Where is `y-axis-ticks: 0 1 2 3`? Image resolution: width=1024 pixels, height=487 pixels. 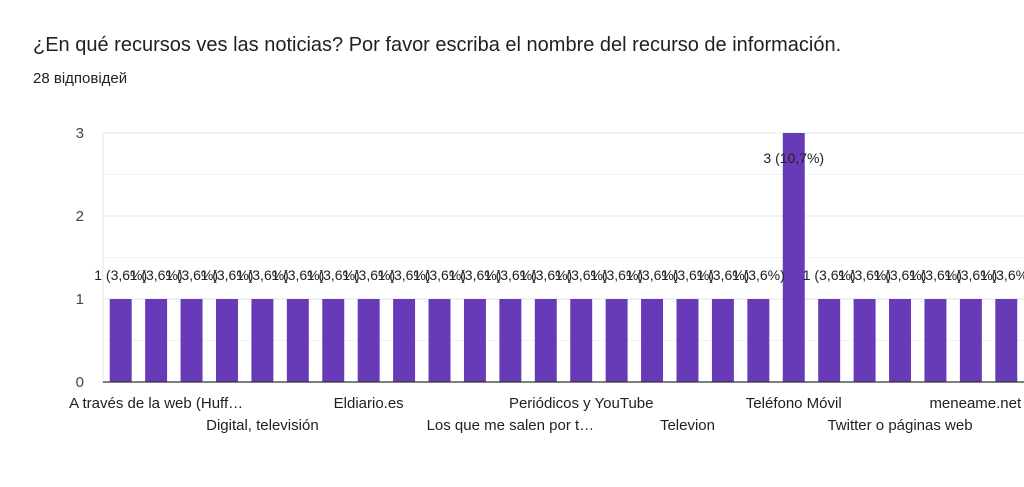
y-axis-ticks: 0 1 2 3 is located at coordinates (80, 258).